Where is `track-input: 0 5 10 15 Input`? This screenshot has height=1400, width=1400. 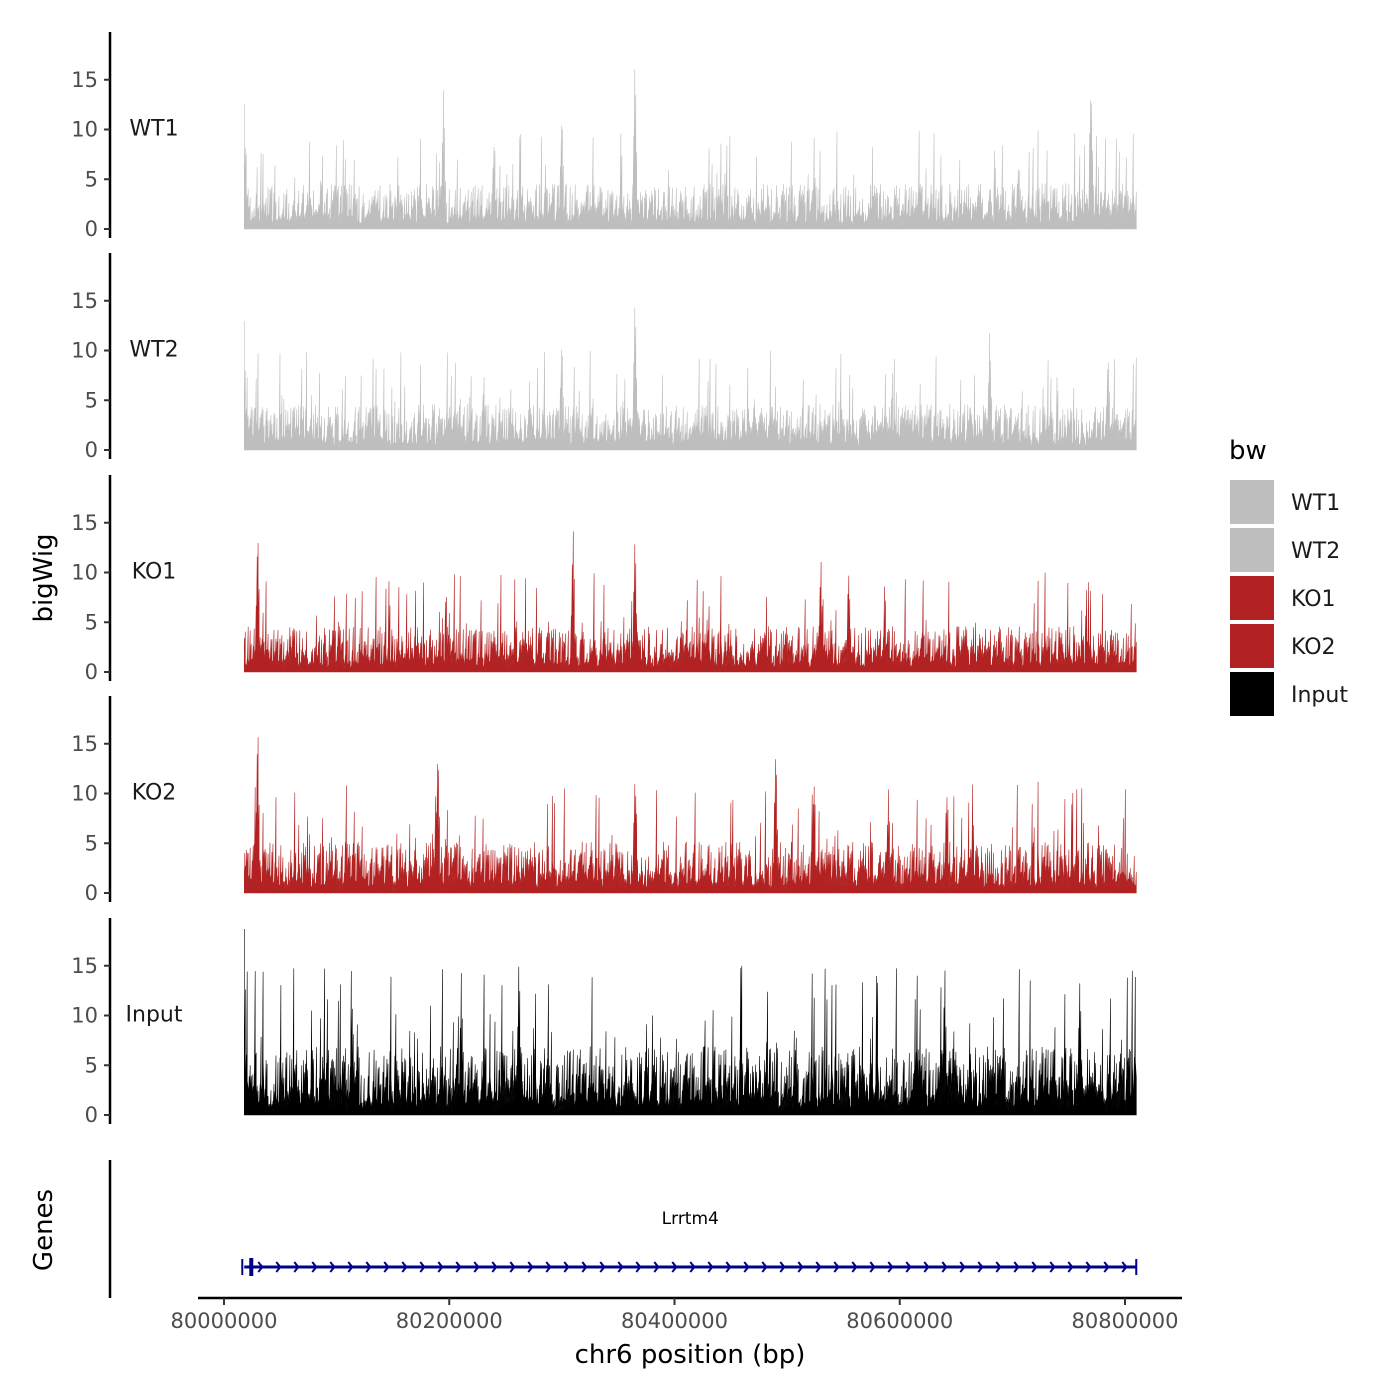 track-input: 0 5 10 15 Input is located at coordinates (604, 1022).